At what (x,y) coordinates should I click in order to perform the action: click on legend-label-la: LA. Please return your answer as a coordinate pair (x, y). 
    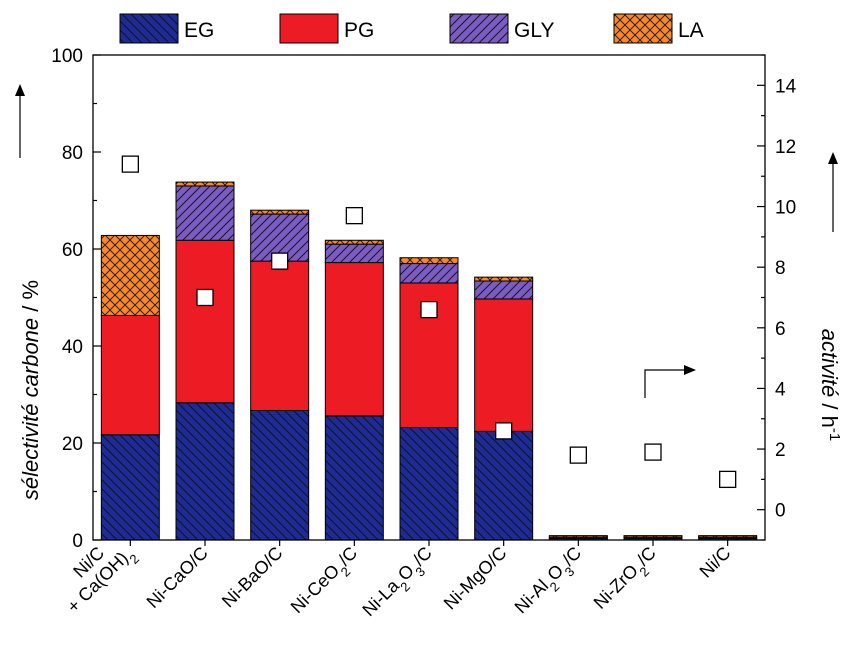
    Looking at the image, I should click on (691, 30).